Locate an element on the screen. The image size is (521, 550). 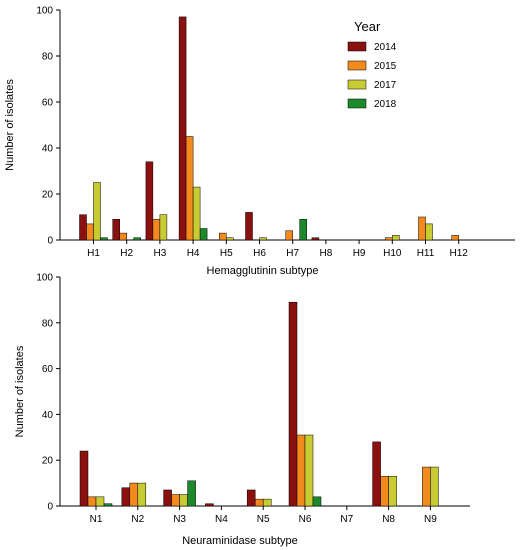
bar-2015-H1 is located at coordinates (90, 232).